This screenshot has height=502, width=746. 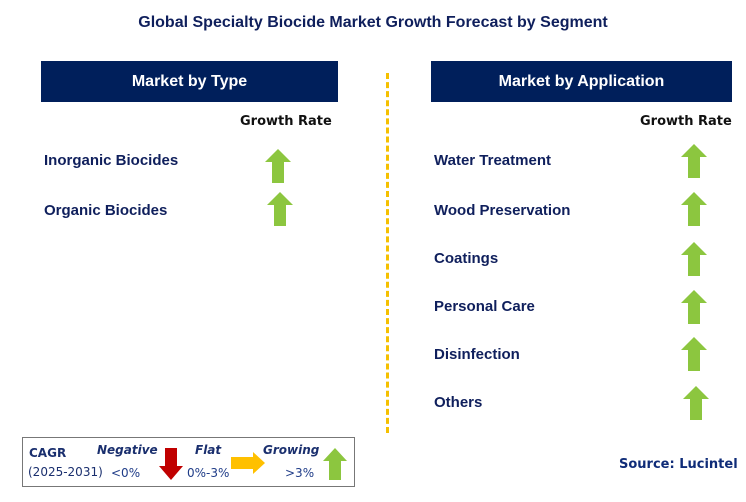 What do you see at coordinates (502, 210) in the screenshot?
I see `application-row-wood-preservation: Wood Preservation` at bounding box center [502, 210].